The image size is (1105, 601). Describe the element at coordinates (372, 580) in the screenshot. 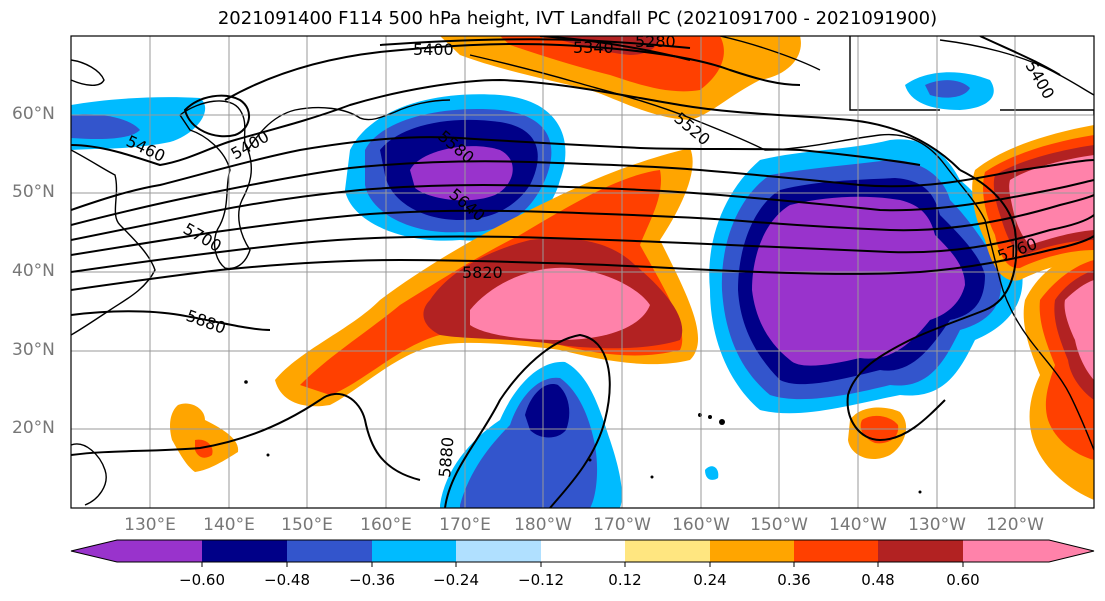

I see `colorbar-tick-label: −0.36` at that location.